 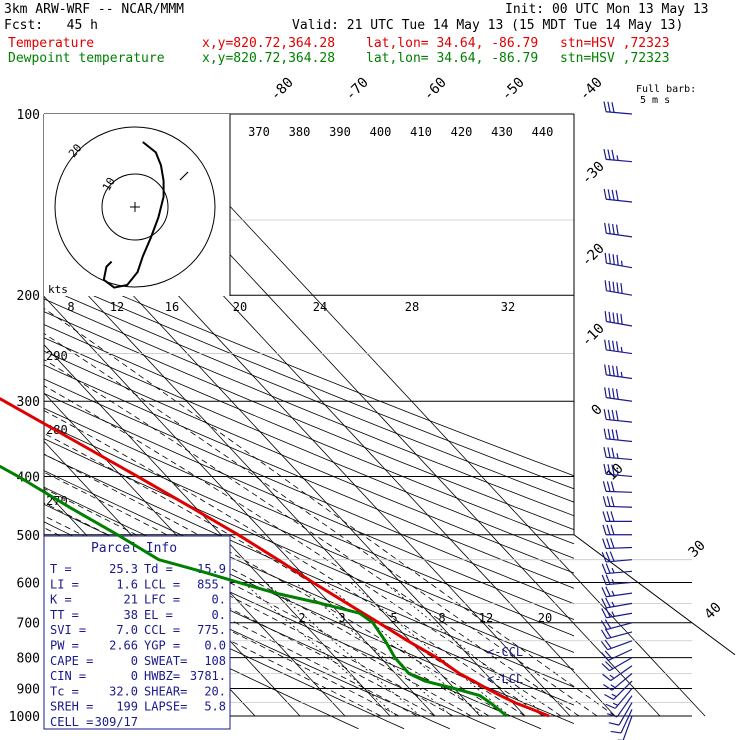 What do you see at coordinates (505, 679) in the screenshot?
I see `lcl-annotation: <-LCL` at bounding box center [505, 679].